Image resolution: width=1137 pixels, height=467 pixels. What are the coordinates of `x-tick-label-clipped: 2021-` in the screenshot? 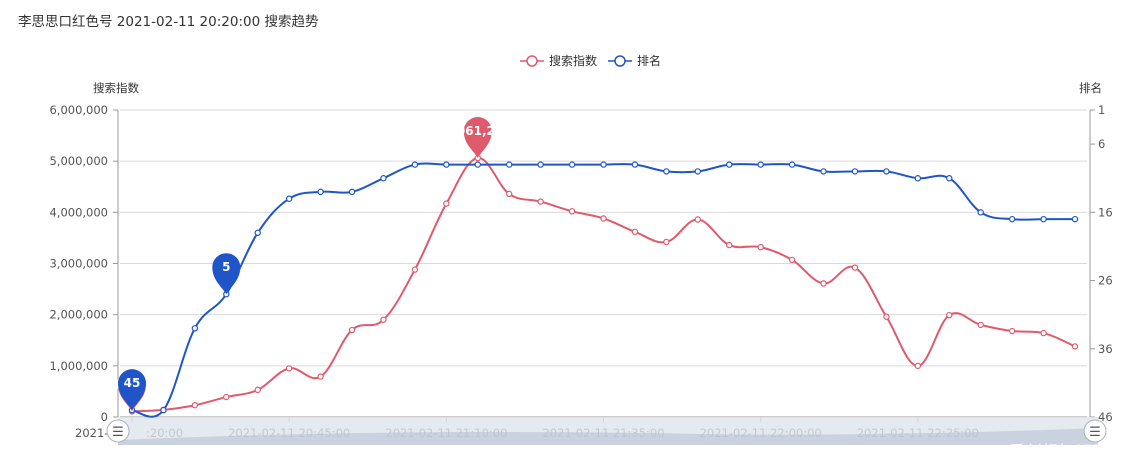 It's located at (91, 433).